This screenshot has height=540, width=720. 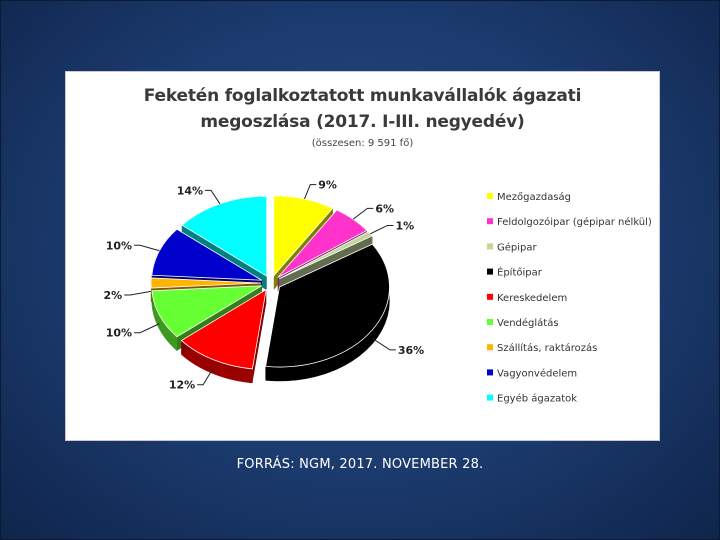 I want to click on legend-swatch-feldolgozoipar-gepipar-nelkul, so click(x=490, y=221).